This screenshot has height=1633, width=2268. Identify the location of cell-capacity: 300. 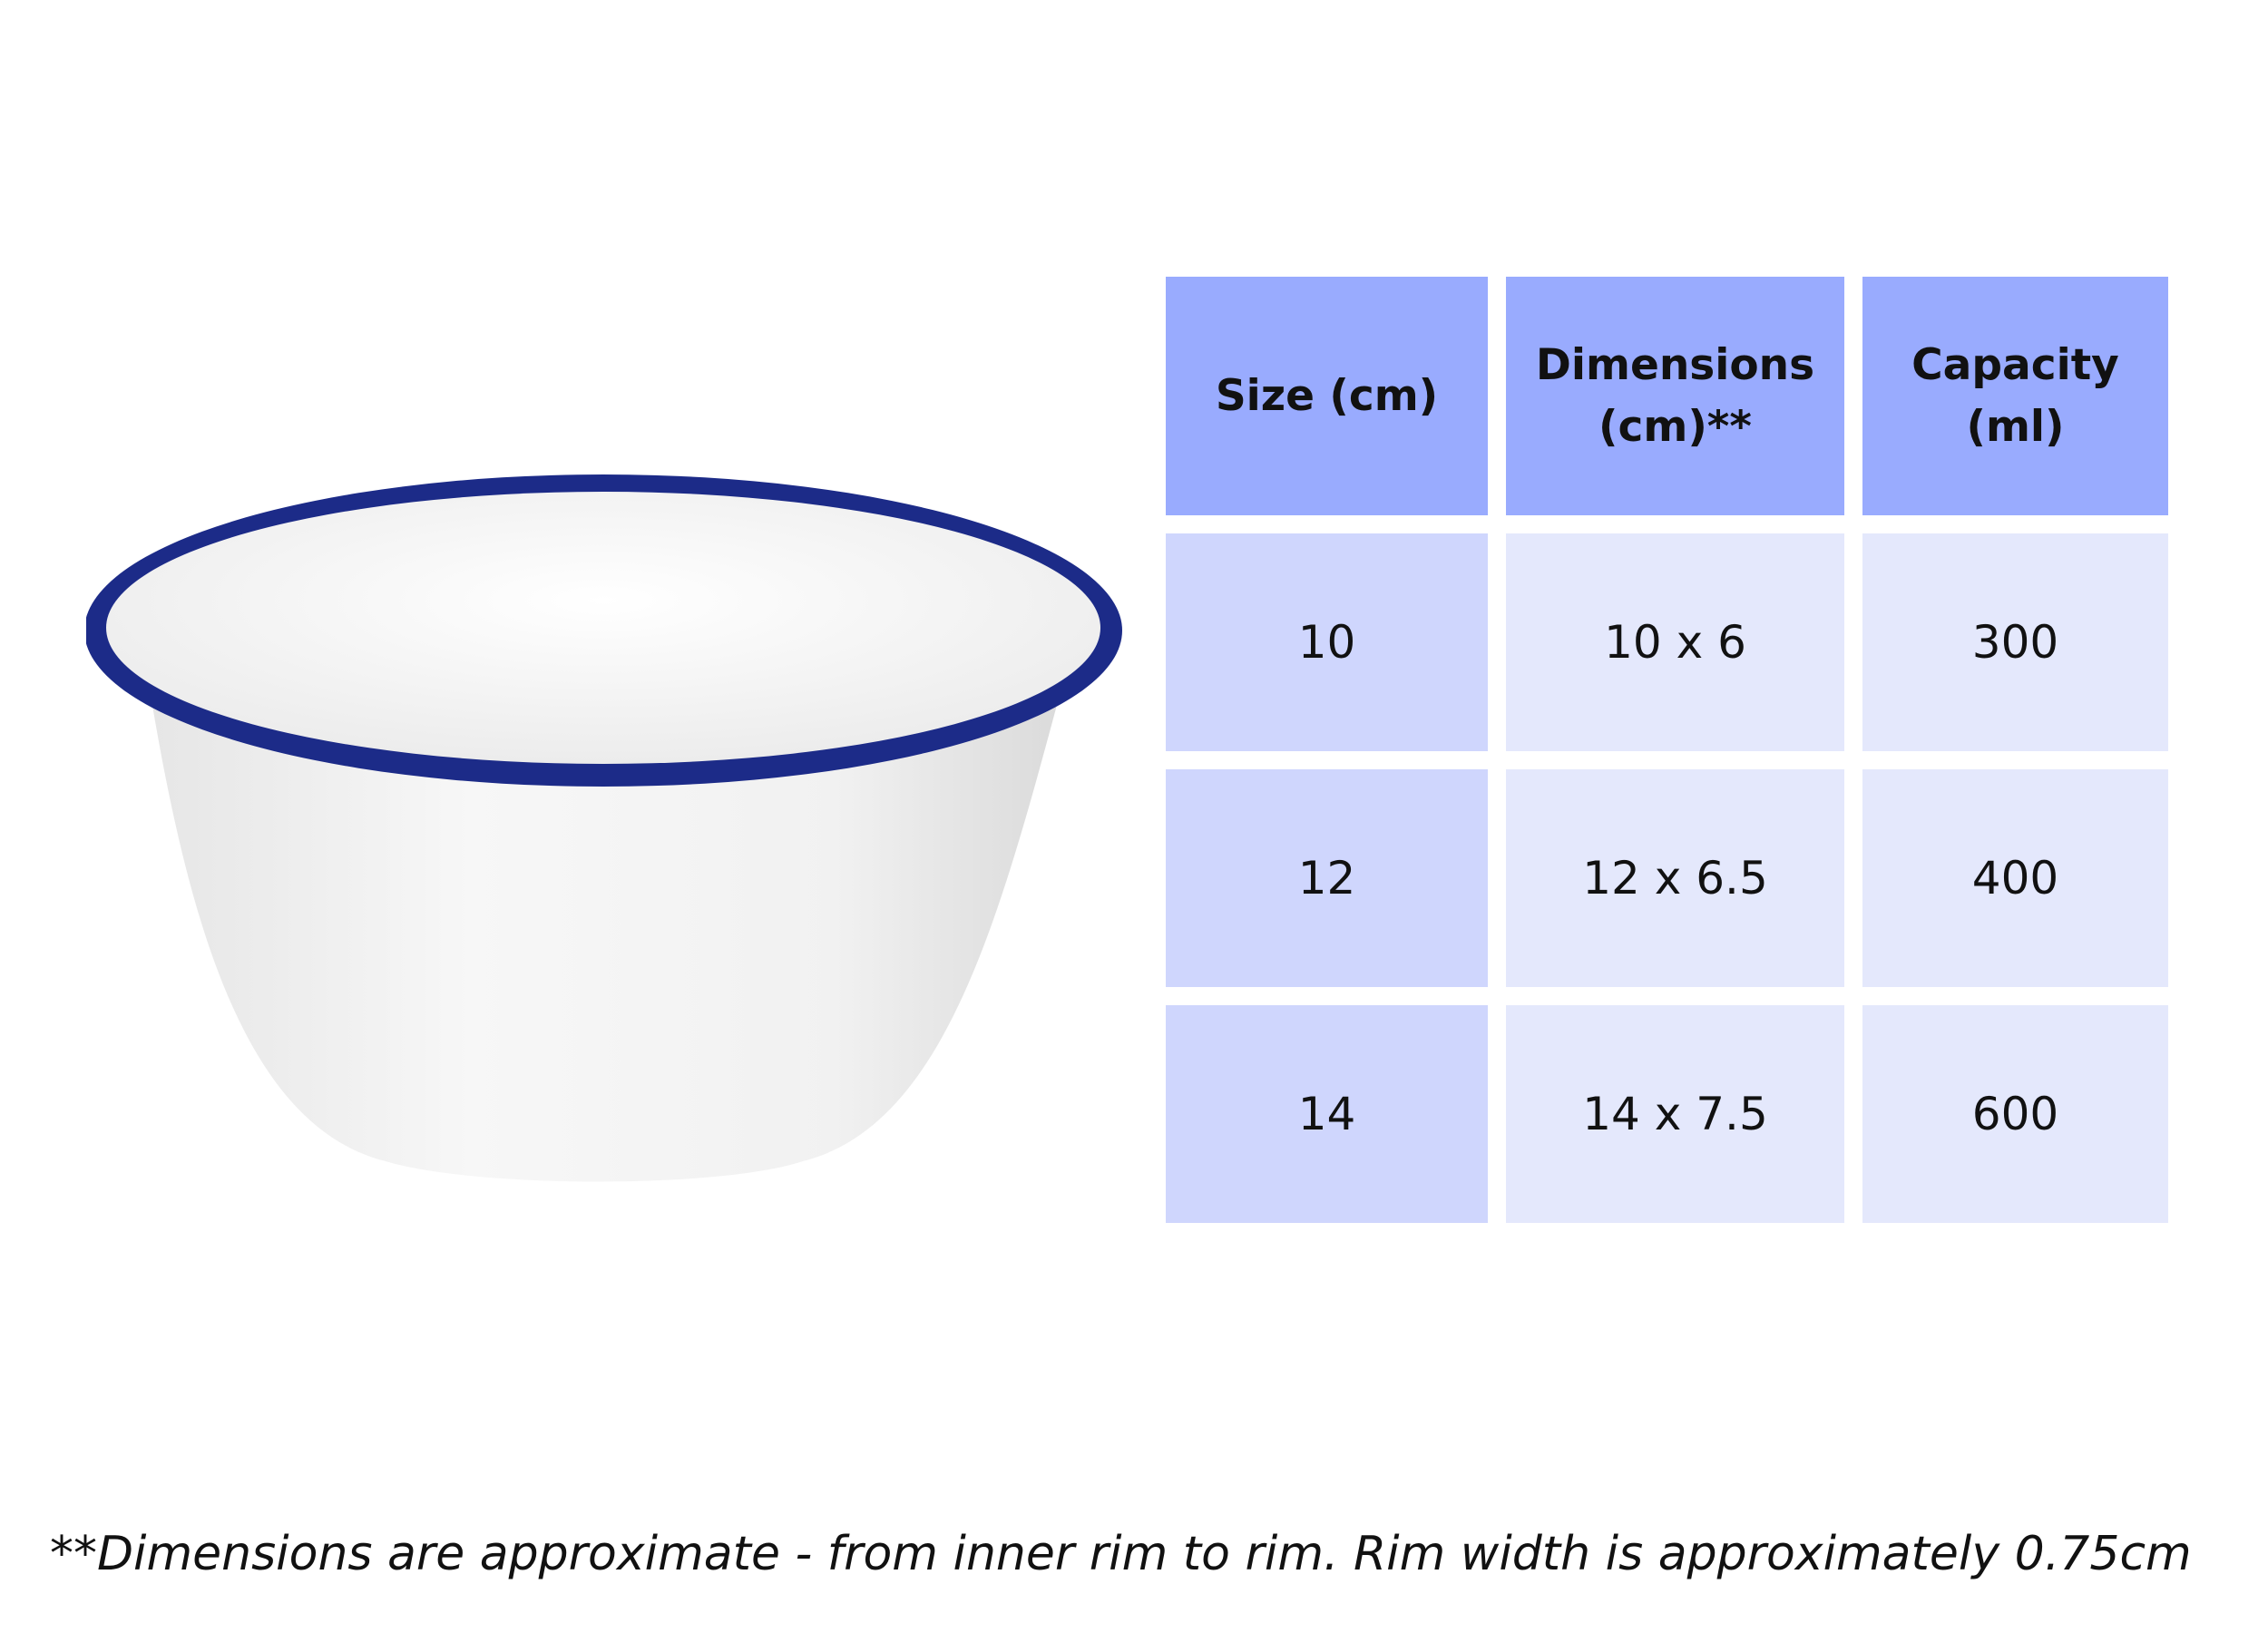
(2015, 642).